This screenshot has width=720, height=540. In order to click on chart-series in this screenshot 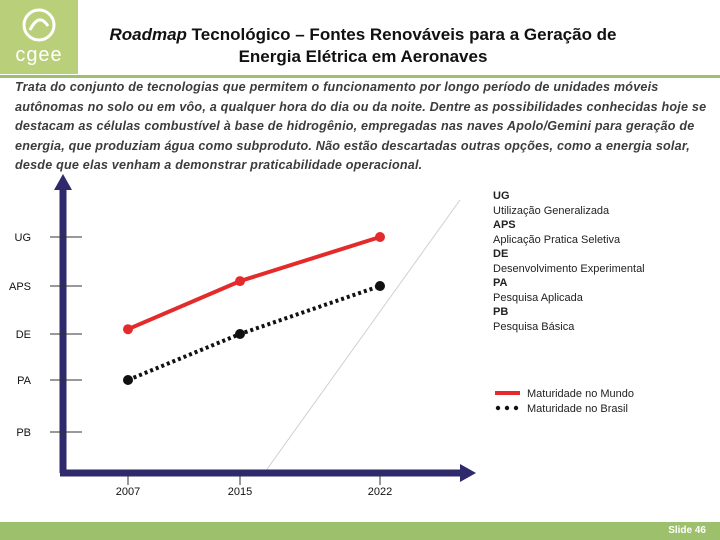, I will do `click(254, 308)`.